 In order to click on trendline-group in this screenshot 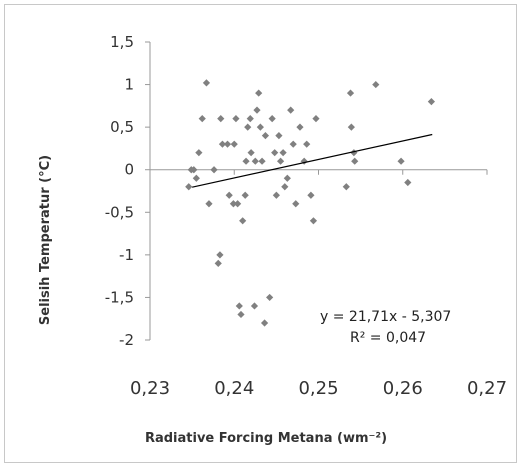, I will do `click(312, 160)`.